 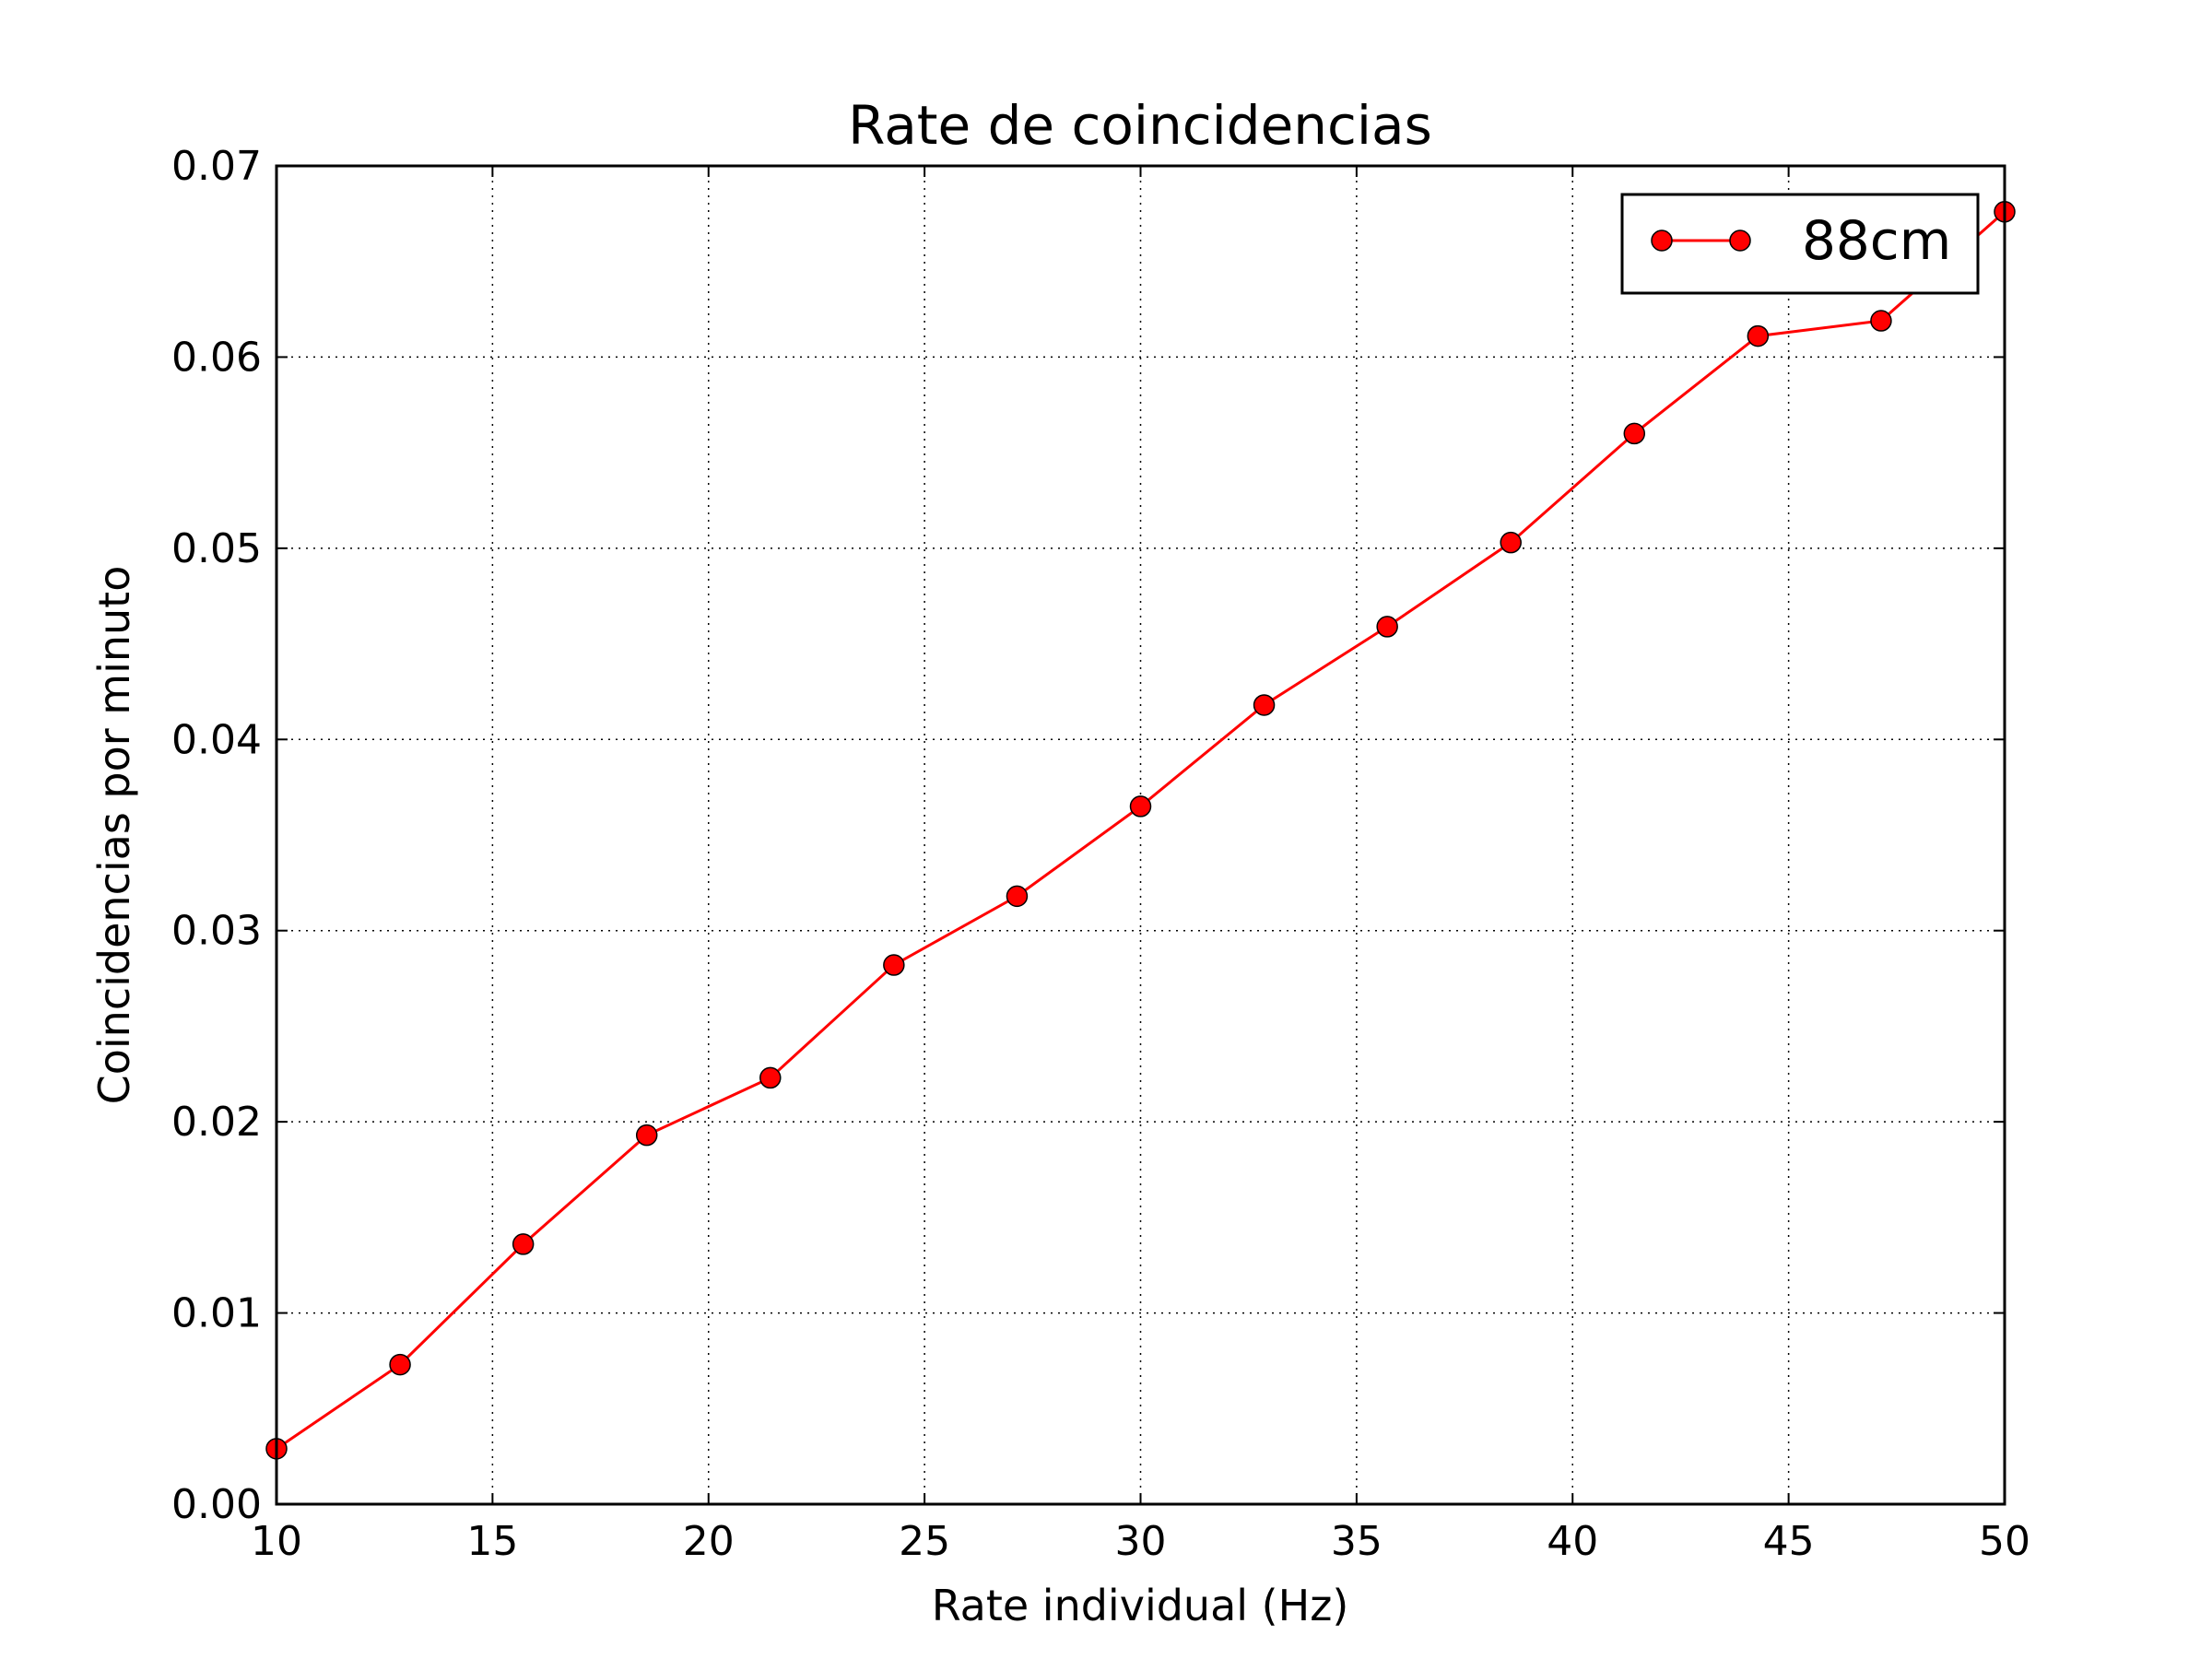 What do you see at coordinates (1876, 240) in the screenshot?
I see `legend-label: 88cm` at bounding box center [1876, 240].